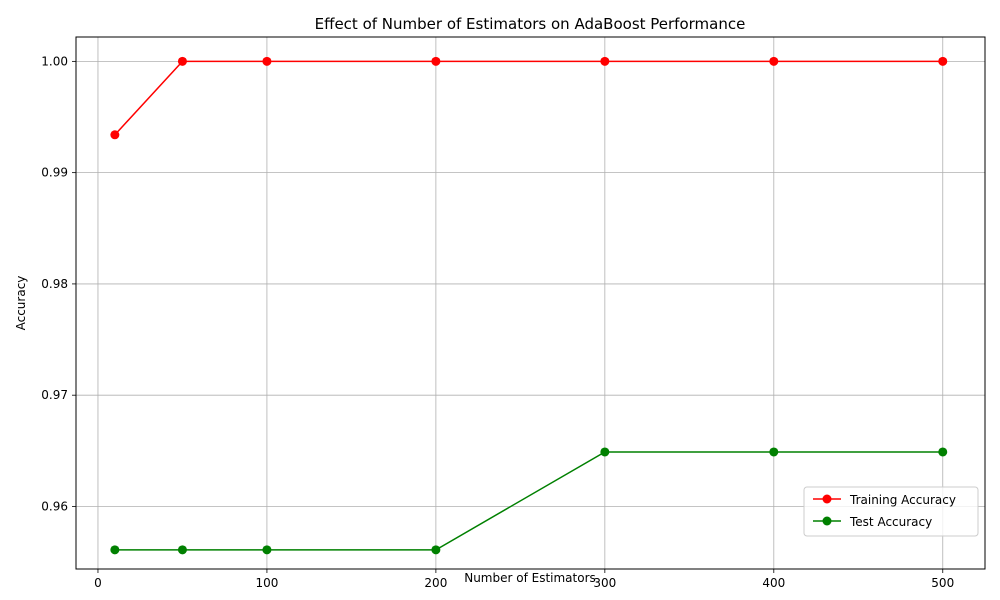 The image size is (1000, 600). I want to click on x-axis-ticks: 0 100 200 300 400 500, so click(524, 579).